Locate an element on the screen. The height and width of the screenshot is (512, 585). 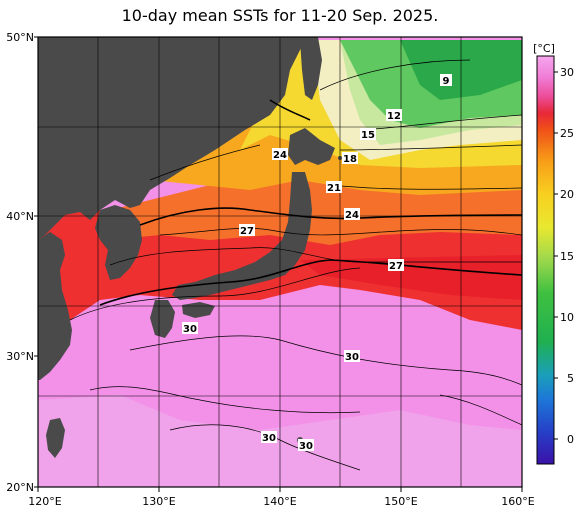
lat-label-30n: 30°N is located at coordinates (20, 356).